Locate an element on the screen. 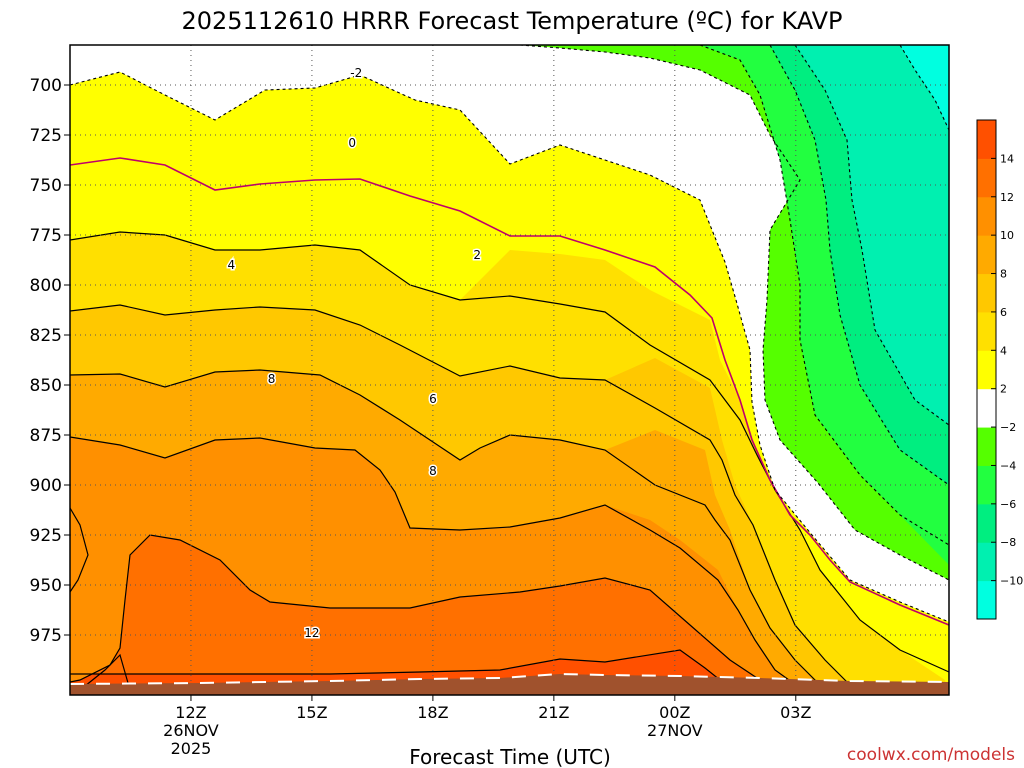  contour-label-4: 6 is located at coordinates (433, 399).